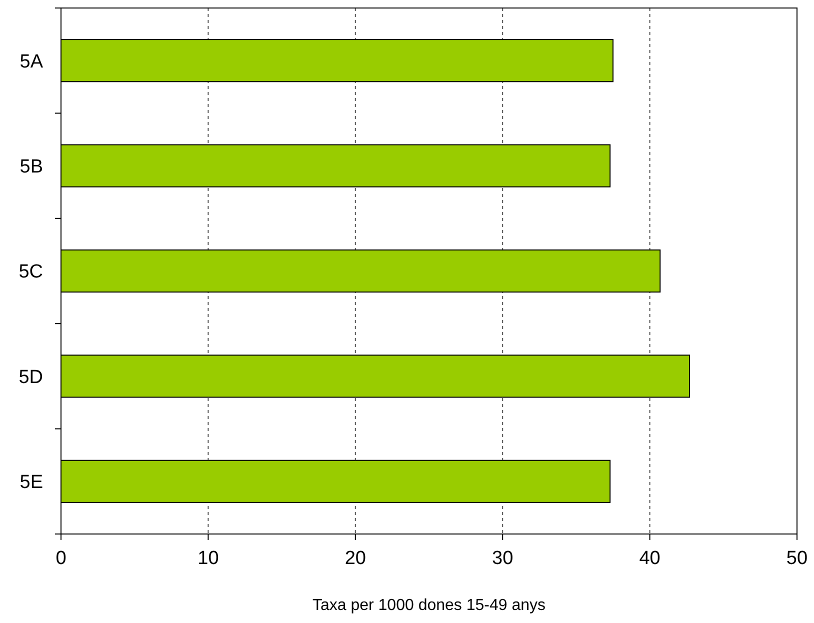 This screenshot has width=814, height=623. Describe the element at coordinates (31, 483) in the screenshot. I see `y-tick-label: 5E` at that location.